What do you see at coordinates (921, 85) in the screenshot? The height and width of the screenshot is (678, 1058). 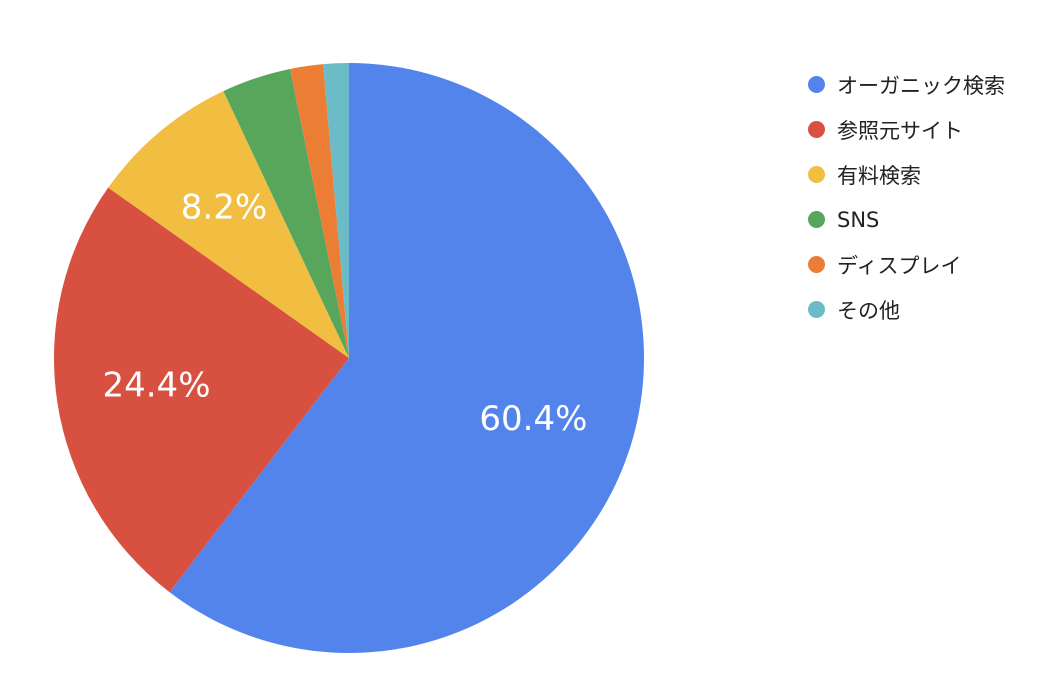 I see `legend-label-0: オーガニック検索` at bounding box center [921, 85].